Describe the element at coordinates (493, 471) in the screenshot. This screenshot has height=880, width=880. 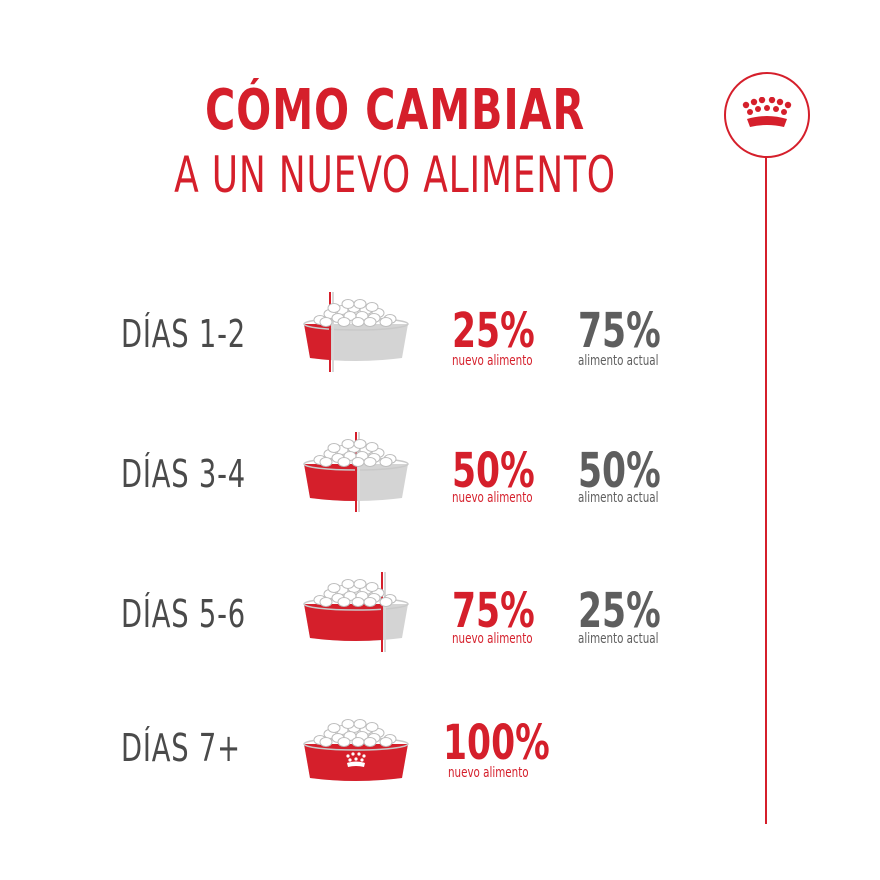
I see `new-food-percentage: 50%` at that location.